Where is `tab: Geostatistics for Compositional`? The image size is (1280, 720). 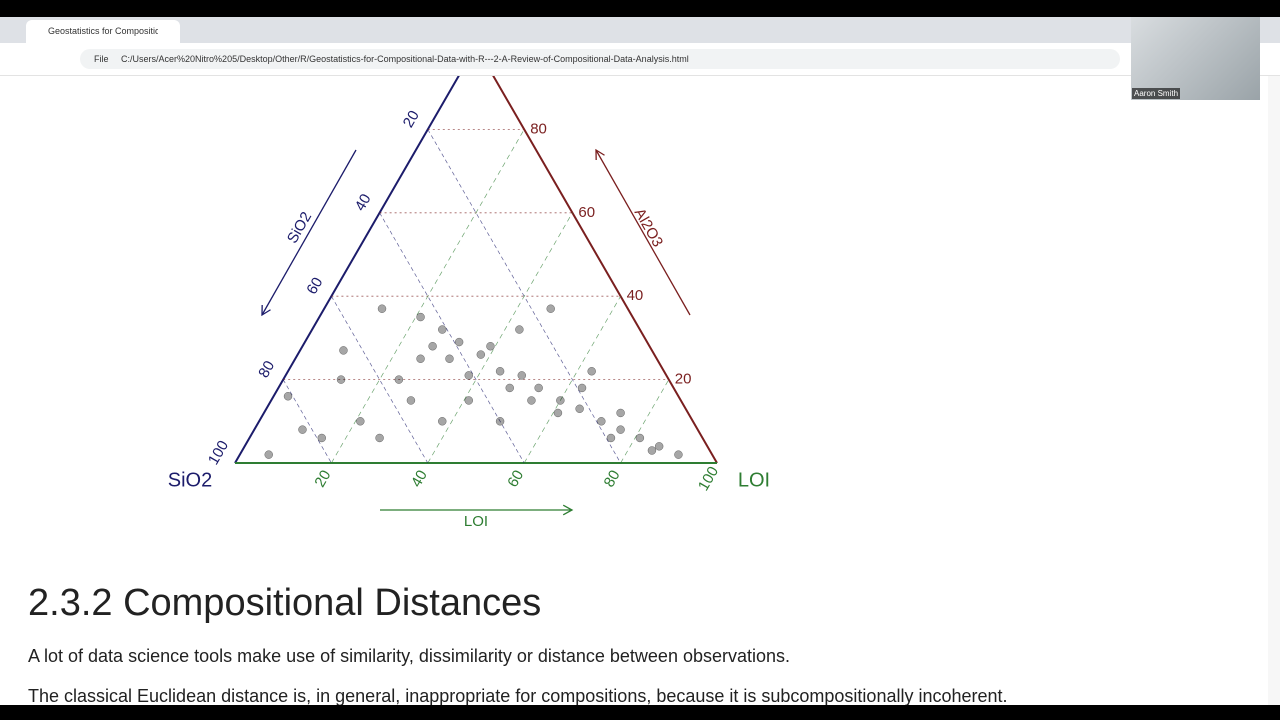
tab: Geostatistics for Compositional is located at coordinates (103, 31).